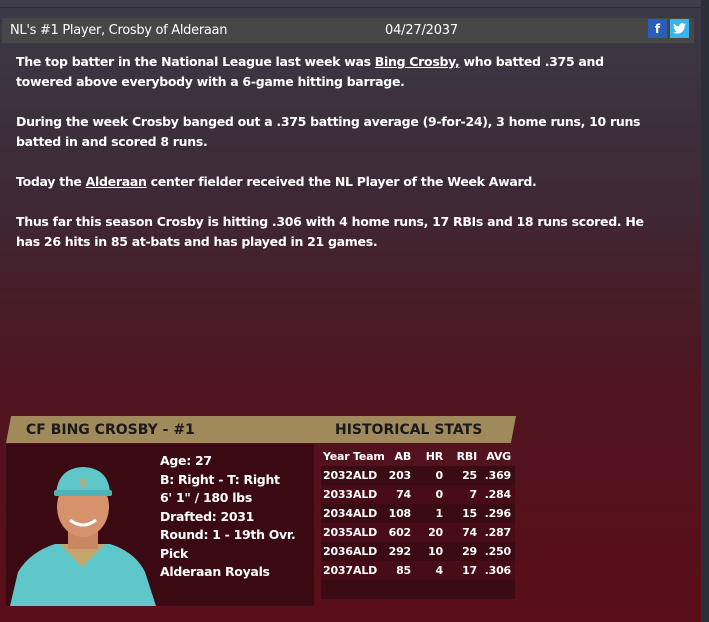 The width and height of the screenshot is (709, 622). Describe the element at coordinates (434, 456) in the screenshot. I see `stats-cell: HR` at that location.